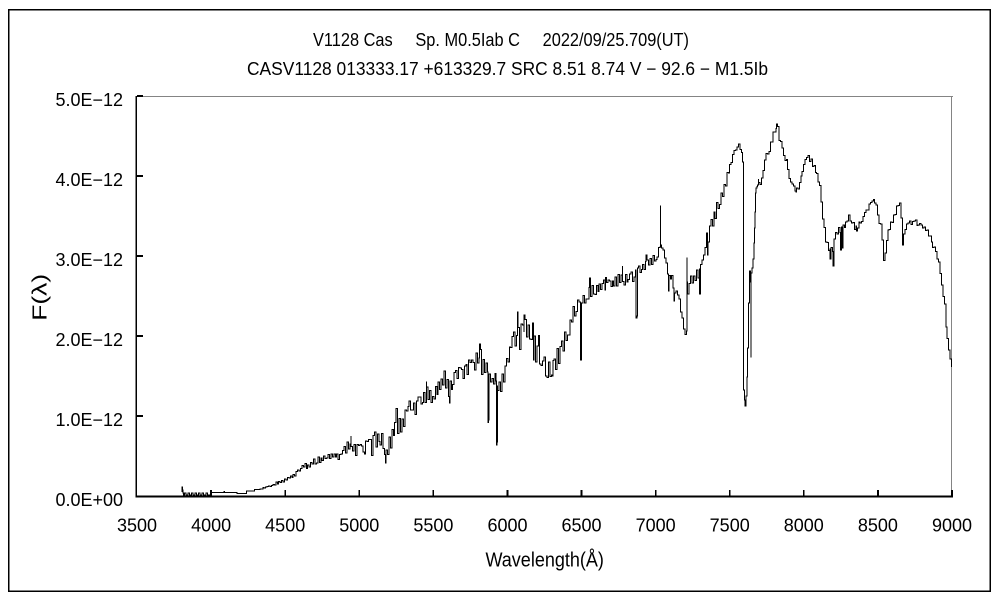 The width and height of the screenshot is (1000, 605). What do you see at coordinates (41, 297) in the screenshot?
I see `svg-text: F(λ)` at bounding box center [41, 297].